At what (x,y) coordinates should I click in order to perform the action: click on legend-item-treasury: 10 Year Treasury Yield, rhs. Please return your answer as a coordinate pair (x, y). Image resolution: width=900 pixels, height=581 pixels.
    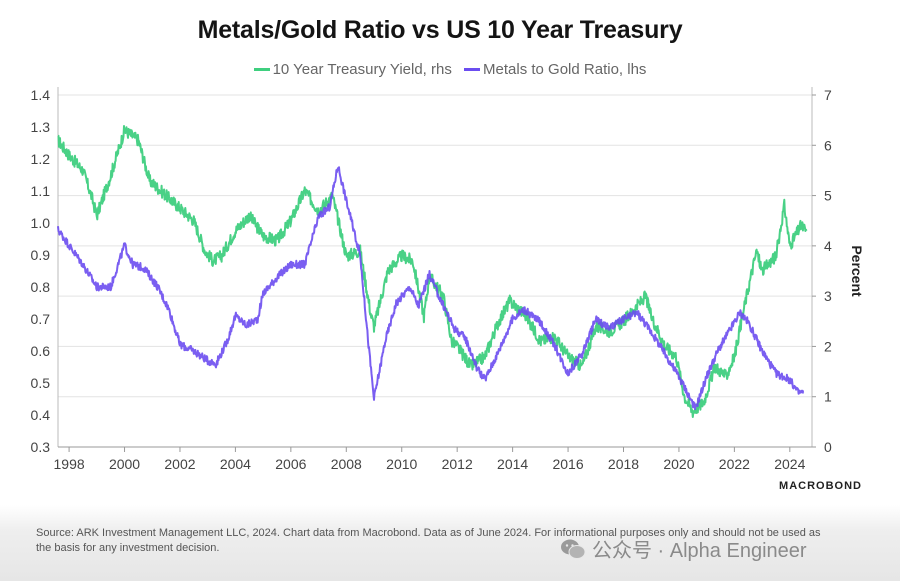
    Looking at the image, I should click on (352, 69).